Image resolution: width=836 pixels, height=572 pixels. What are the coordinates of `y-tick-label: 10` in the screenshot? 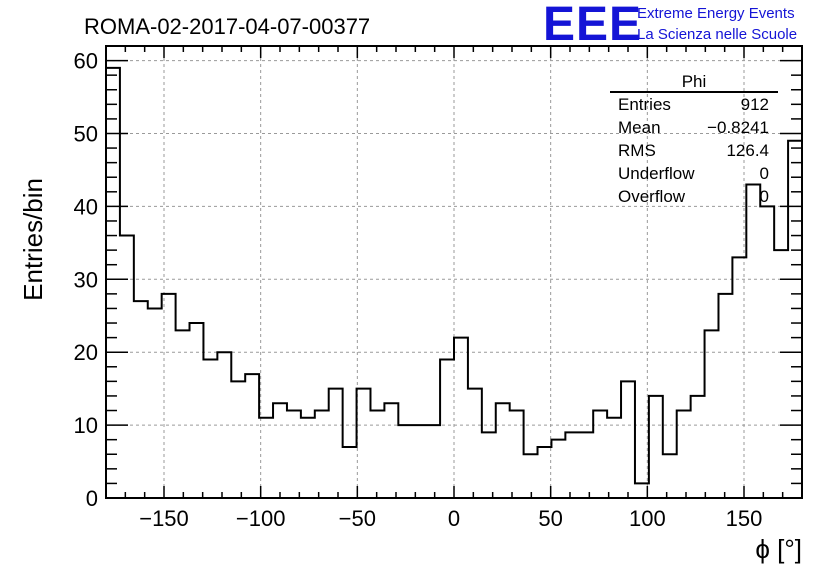 It's located at (86, 425).